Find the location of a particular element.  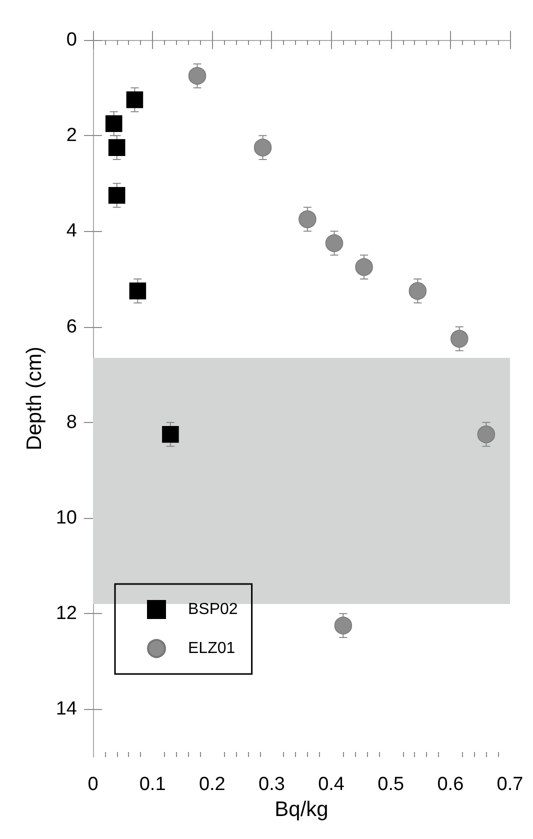

x-tick-label: 0.1 is located at coordinates (152, 784).